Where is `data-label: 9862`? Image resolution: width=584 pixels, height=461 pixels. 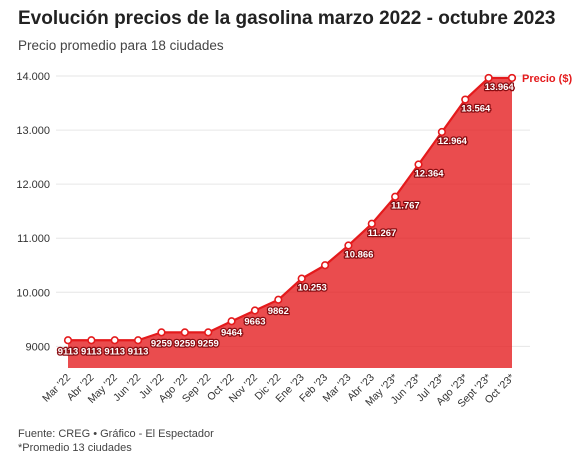
data-label: 9862 is located at coordinates (278, 311).